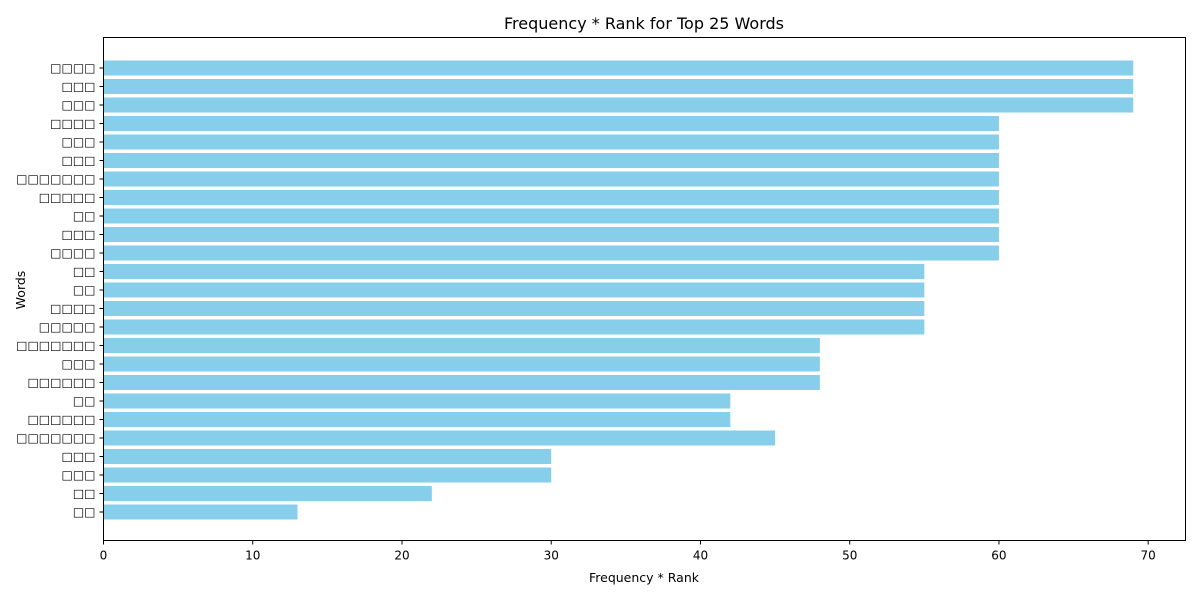  I want to click on x-tick-label: 30, so click(551, 556).